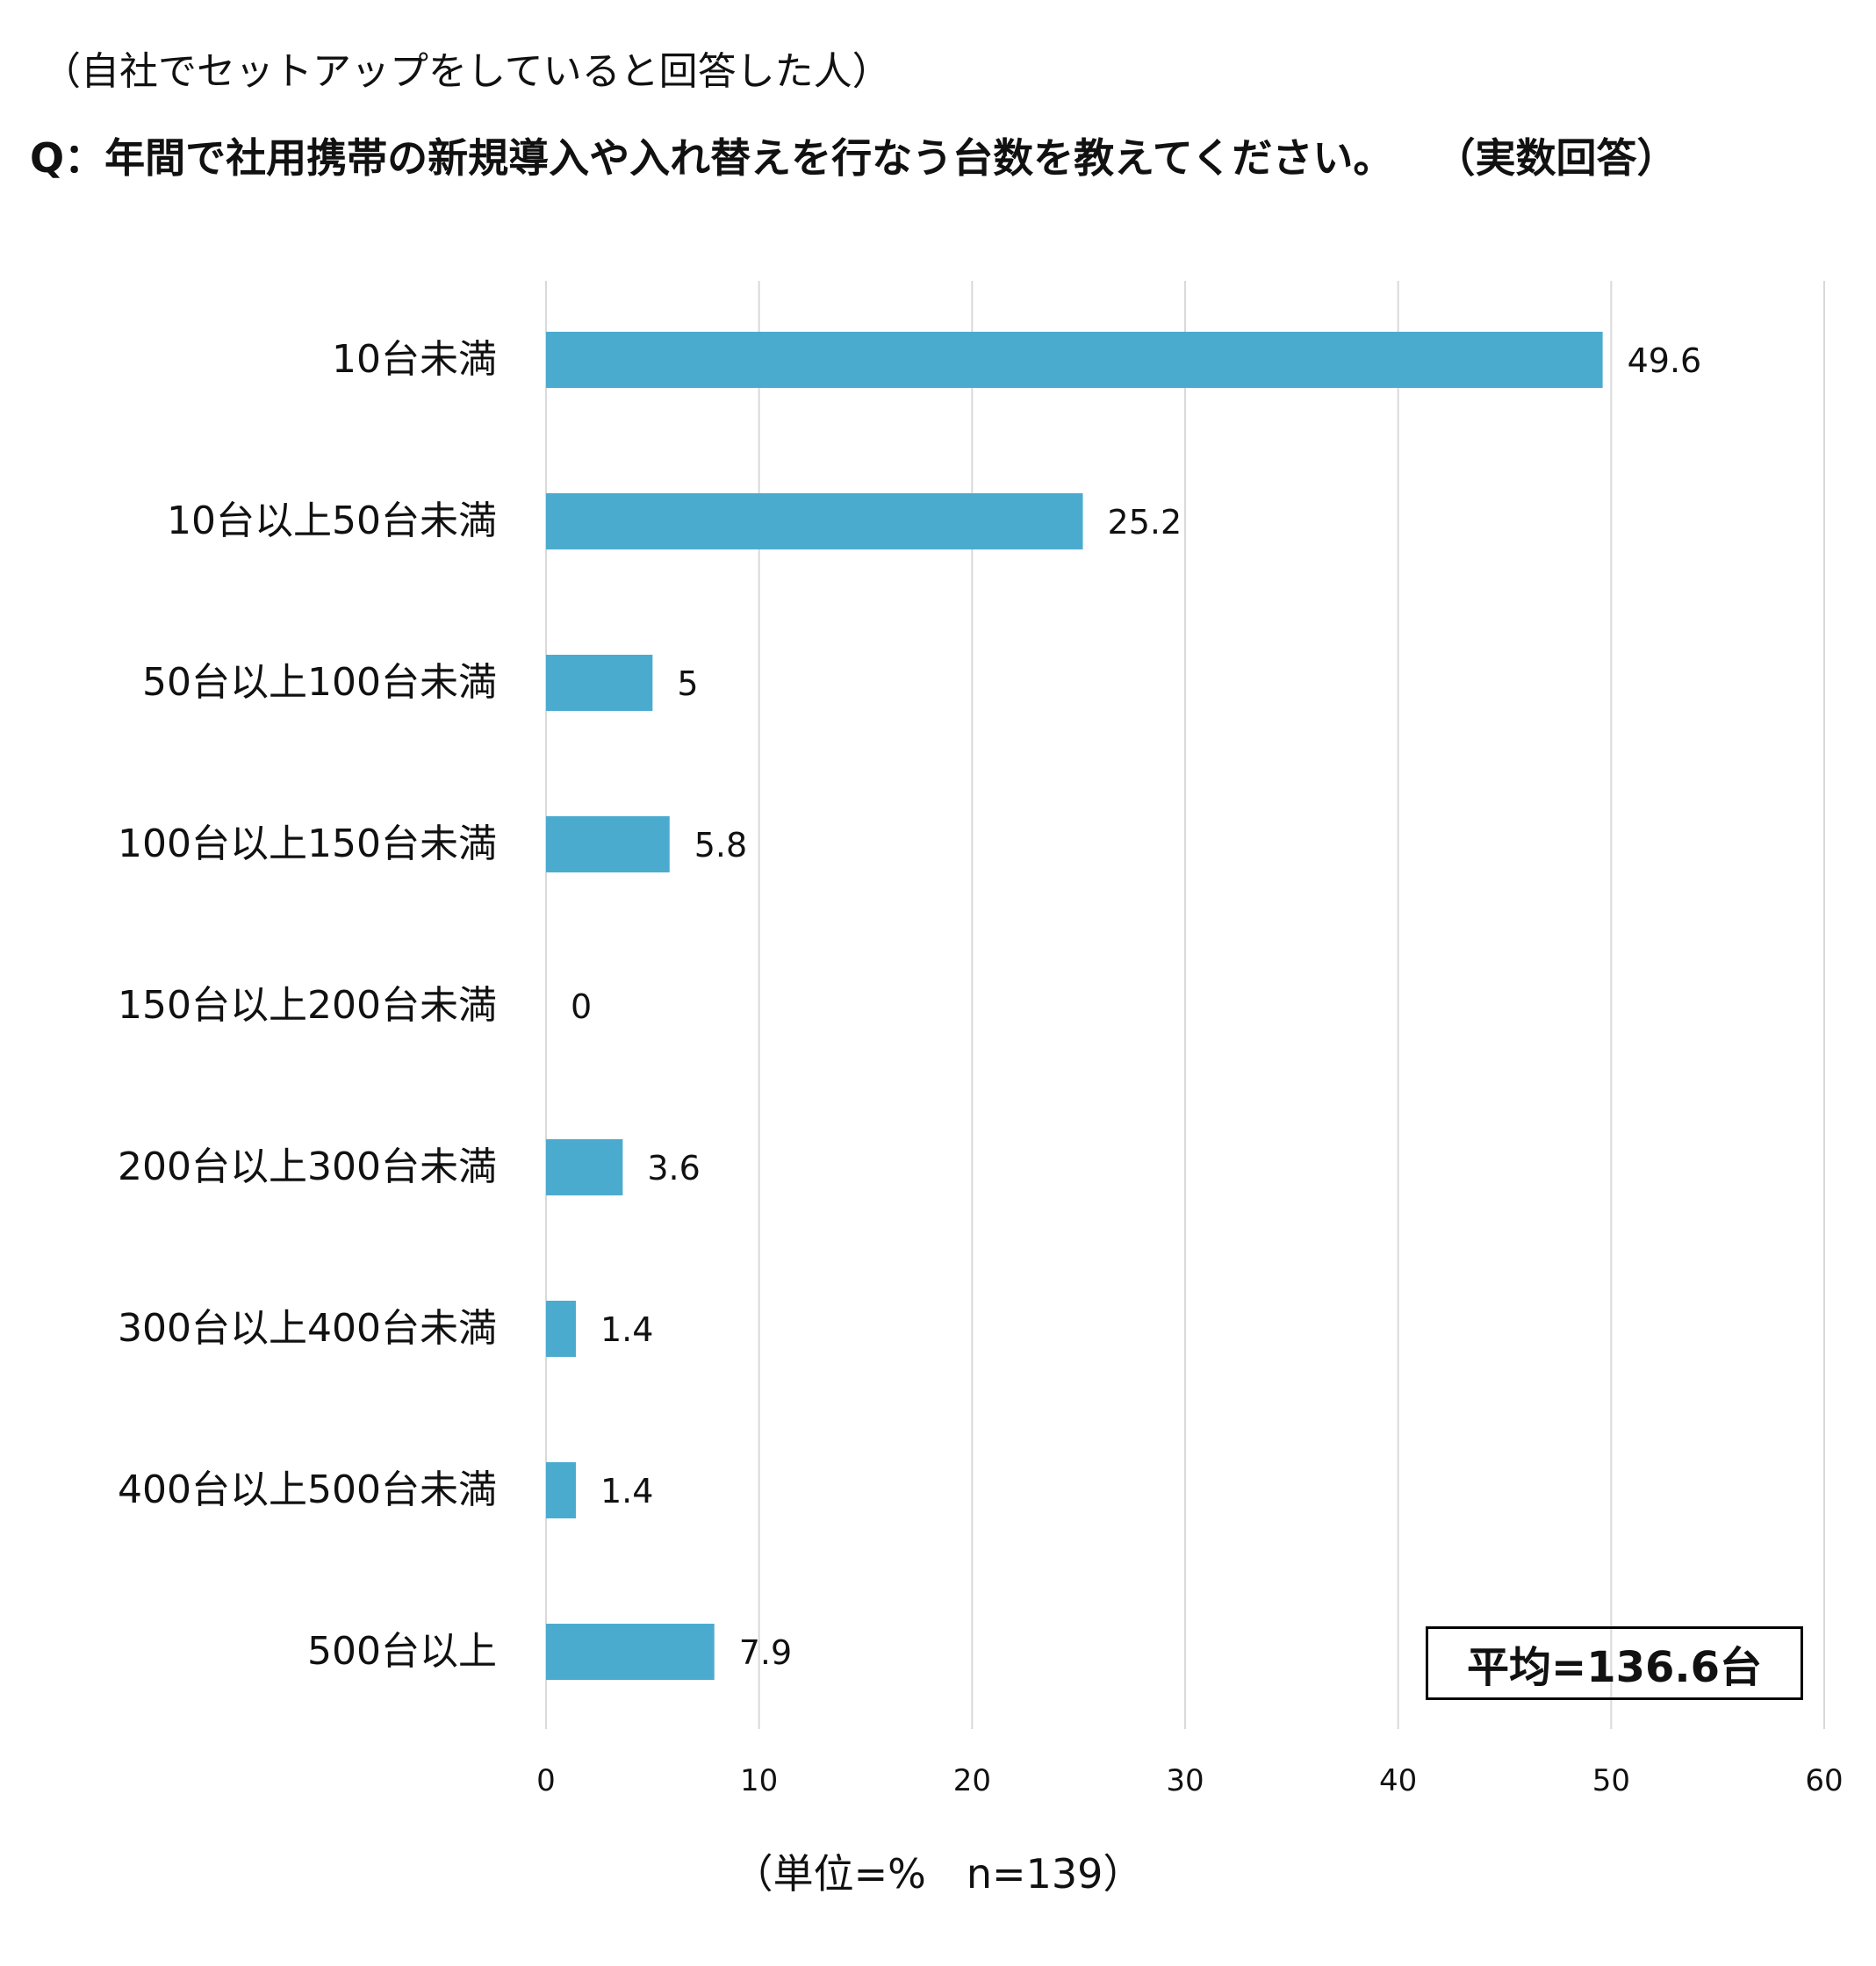  I want to click on value-label: 5, so click(688, 683).